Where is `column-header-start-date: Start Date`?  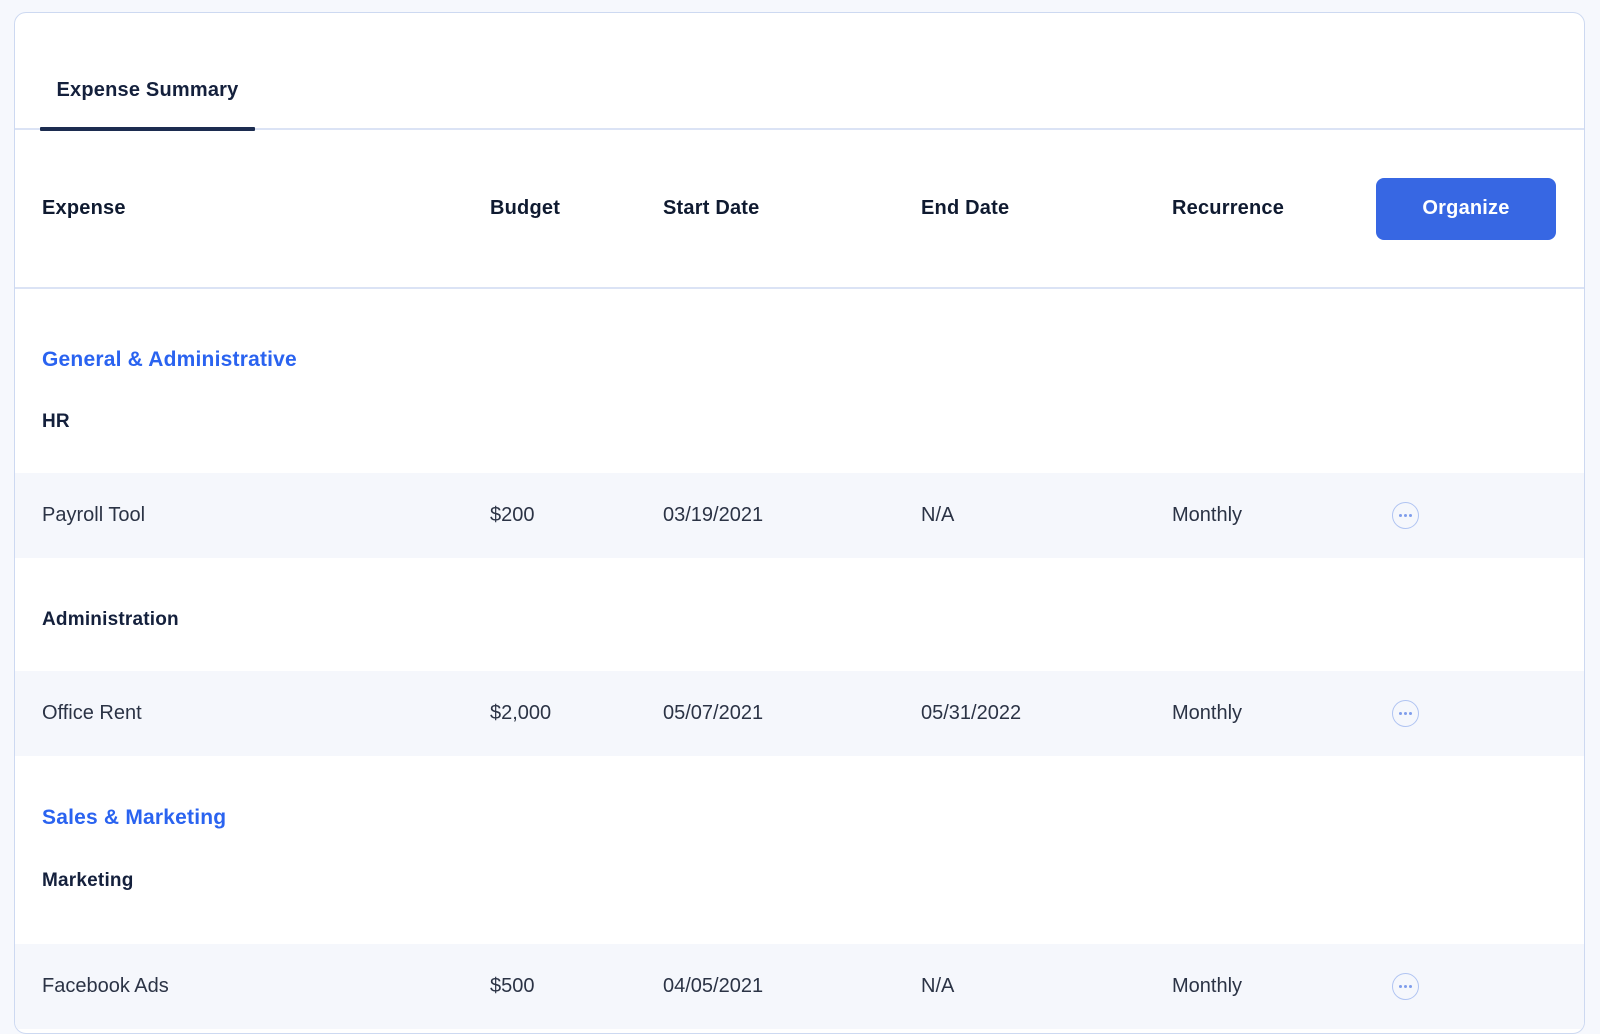
column-header-start-date: Start Date is located at coordinates (711, 208).